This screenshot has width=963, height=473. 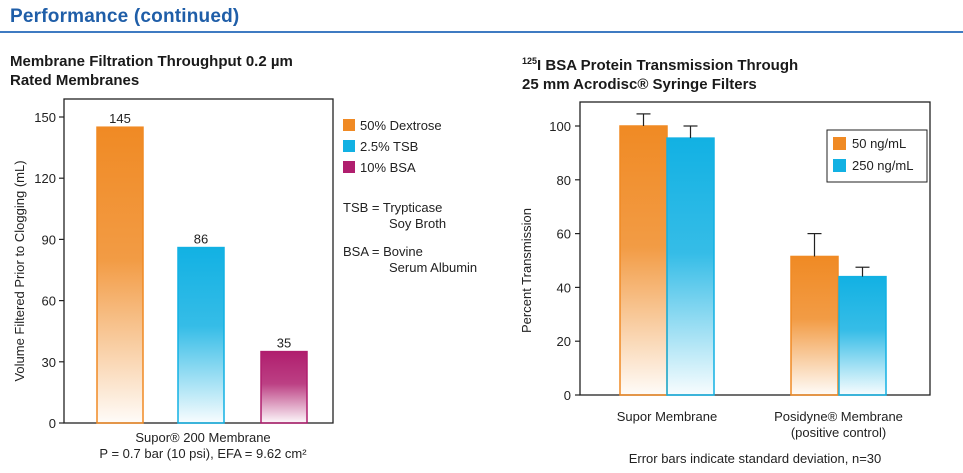 What do you see at coordinates (202, 437) in the screenshot?
I see `chart1-x-label-line1: Supor® 200 Membrane` at bounding box center [202, 437].